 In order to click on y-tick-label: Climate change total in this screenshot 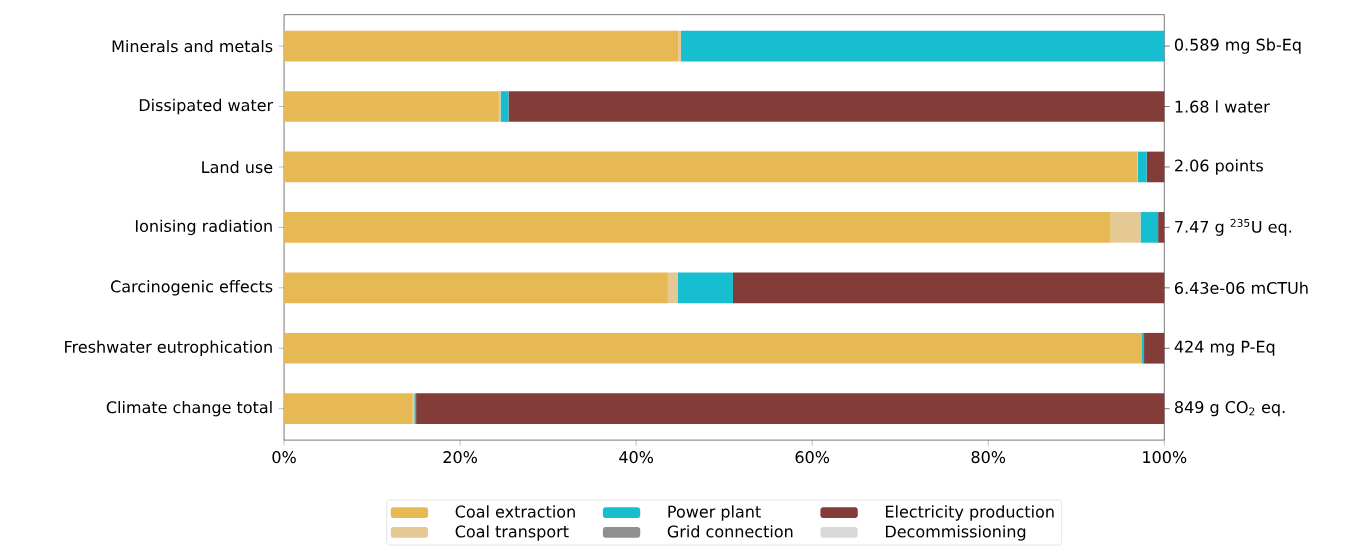, I will do `click(189, 409)`.